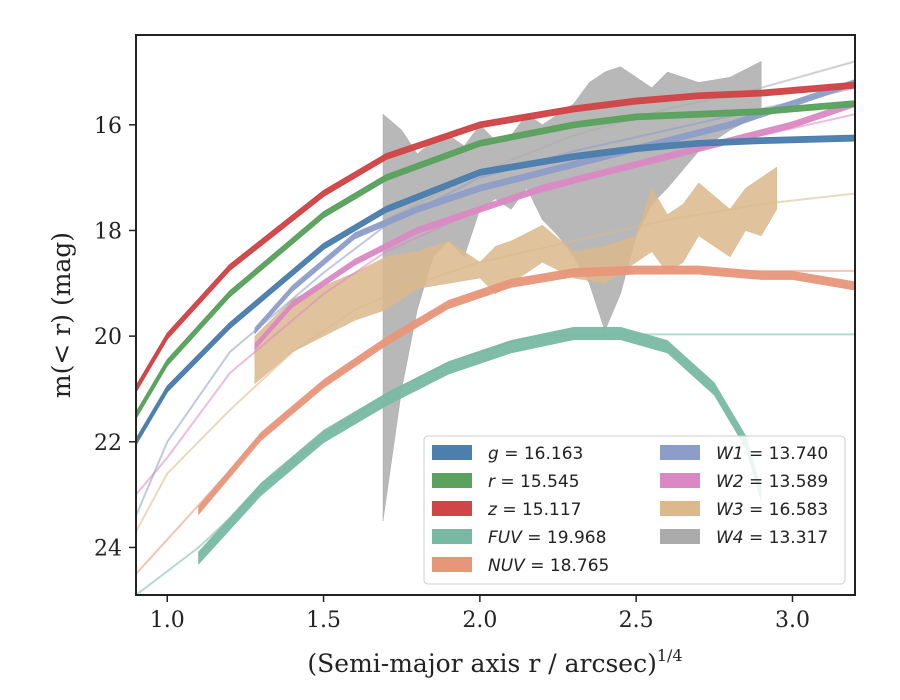 This screenshot has height=700, width=900. What do you see at coordinates (680, 536) in the screenshot?
I see `legend-swatch-w4` at bounding box center [680, 536].